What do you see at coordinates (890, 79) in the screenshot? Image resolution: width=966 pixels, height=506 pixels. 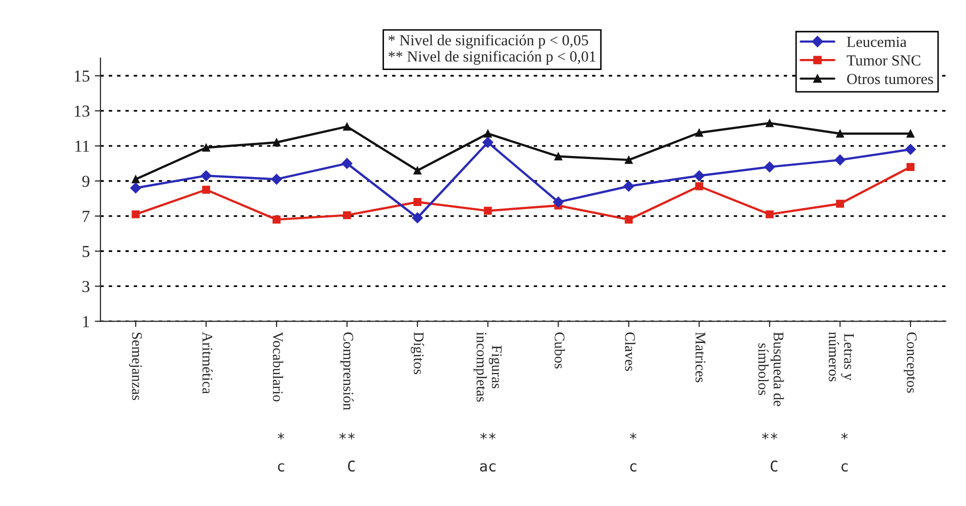 I see `legend-label: Otros tumores` at bounding box center [890, 79].